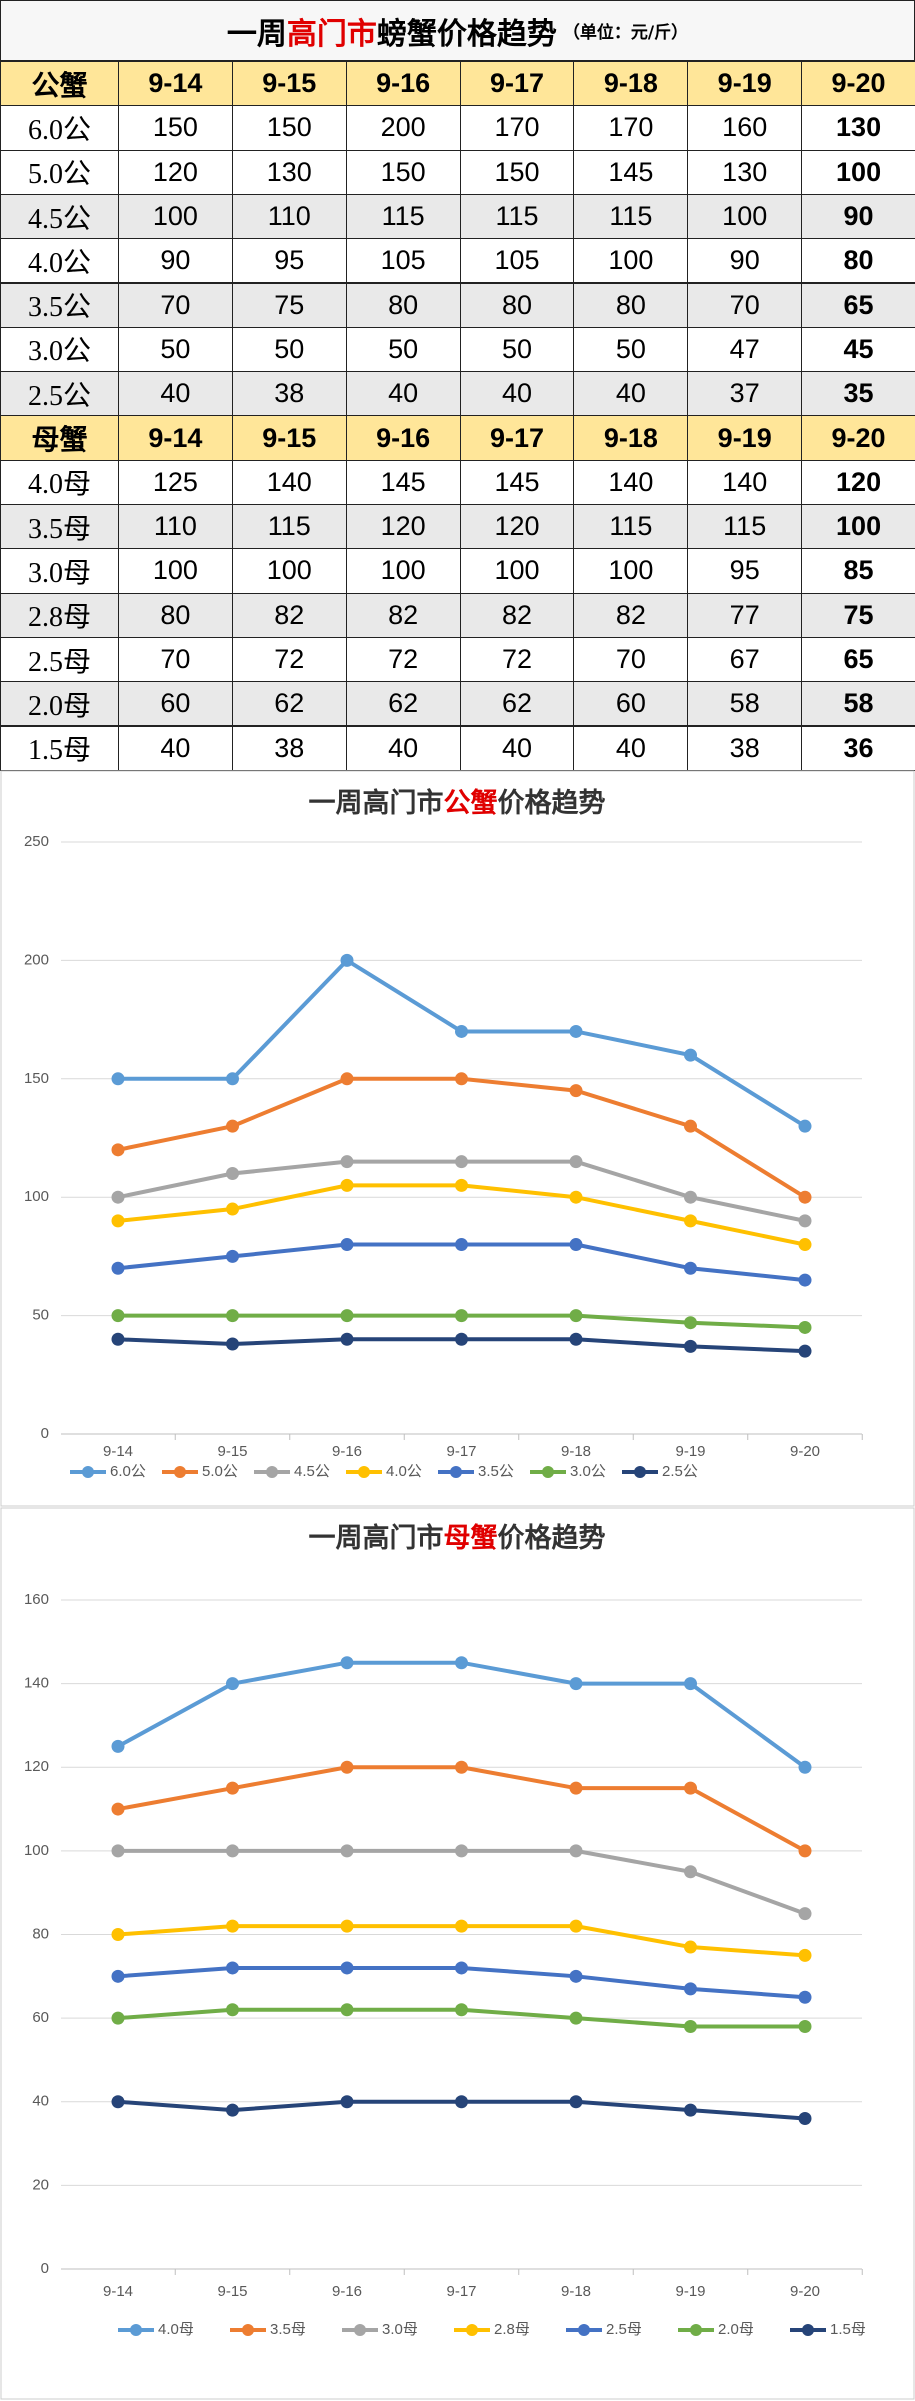 Image resolution: width=915 pixels, height=2401 pixels. Describe the element at coordinates (745, 349) in the screenshot. I see `table-cell: 47` at that location.